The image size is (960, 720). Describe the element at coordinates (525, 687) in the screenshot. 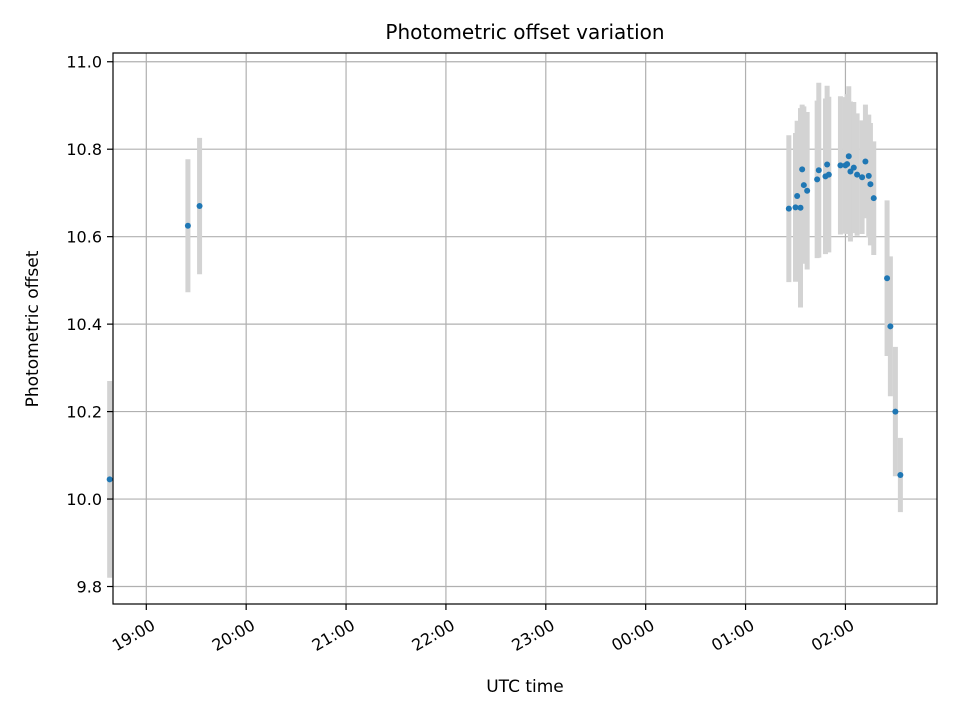

I see `x-axis-label: UTC time` at that location.